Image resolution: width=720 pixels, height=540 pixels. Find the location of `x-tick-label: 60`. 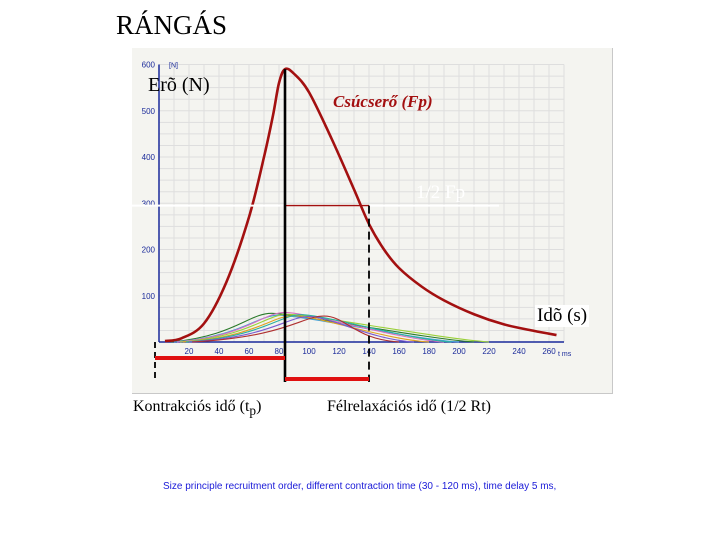

x-tick-label: 60 is located at coordinates (249, 351).